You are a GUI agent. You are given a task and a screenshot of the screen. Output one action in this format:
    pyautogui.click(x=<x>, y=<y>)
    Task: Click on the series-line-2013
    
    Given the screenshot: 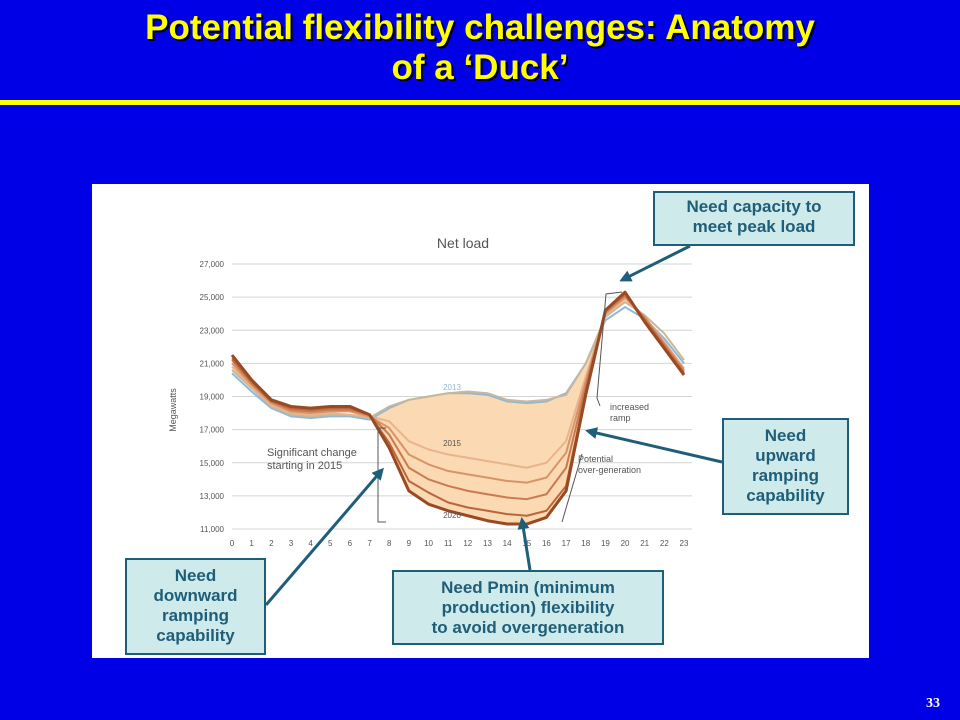 What is the action you would take?
    pyautogui.click(x=458, y=360)
    